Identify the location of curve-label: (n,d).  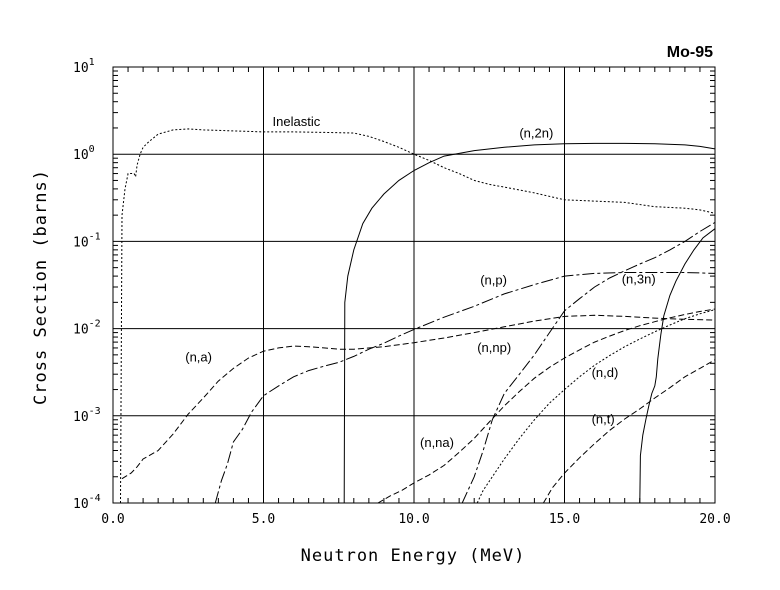
(605, 372).